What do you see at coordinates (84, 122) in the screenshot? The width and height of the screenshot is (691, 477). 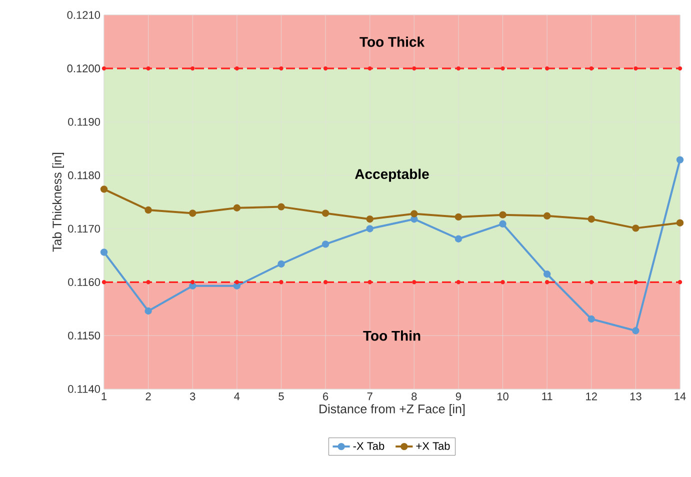 I see `y-tick-label: 0.1190` at bounding box center [84, 122].